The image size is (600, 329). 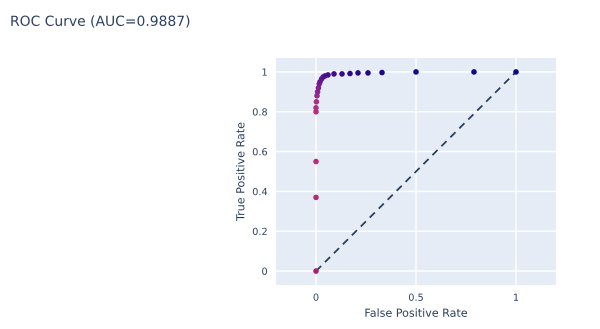 I want to click on y-axis-title: True Positive Rate, so click(x=240, y=172).